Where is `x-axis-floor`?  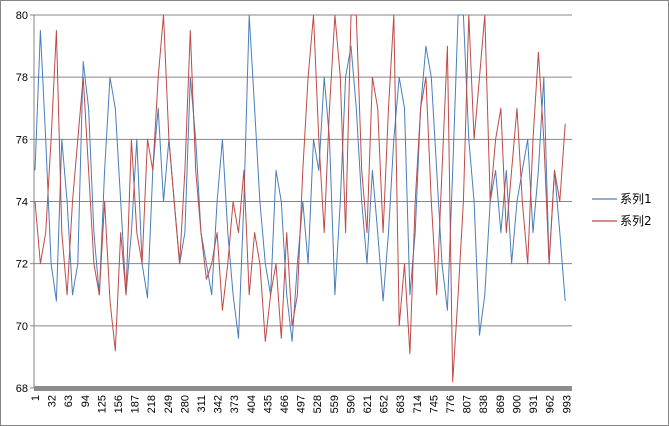
x-axis-floor is located at coordinates (303, 388).